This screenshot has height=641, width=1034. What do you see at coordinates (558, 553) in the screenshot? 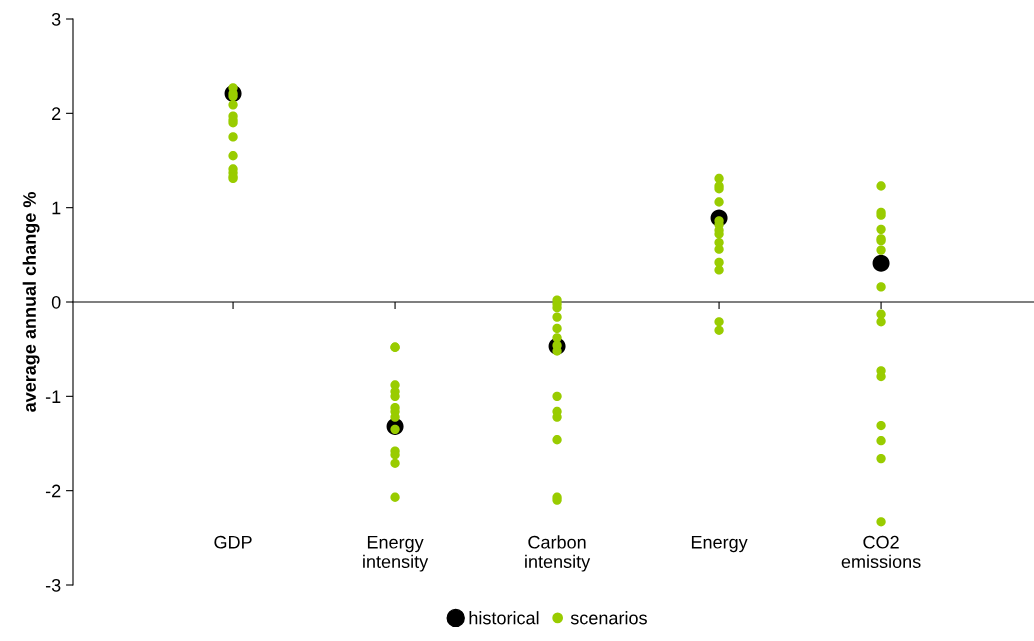
I see `x-tick-label: Carbon intensity` at bounding box center [558, 553].